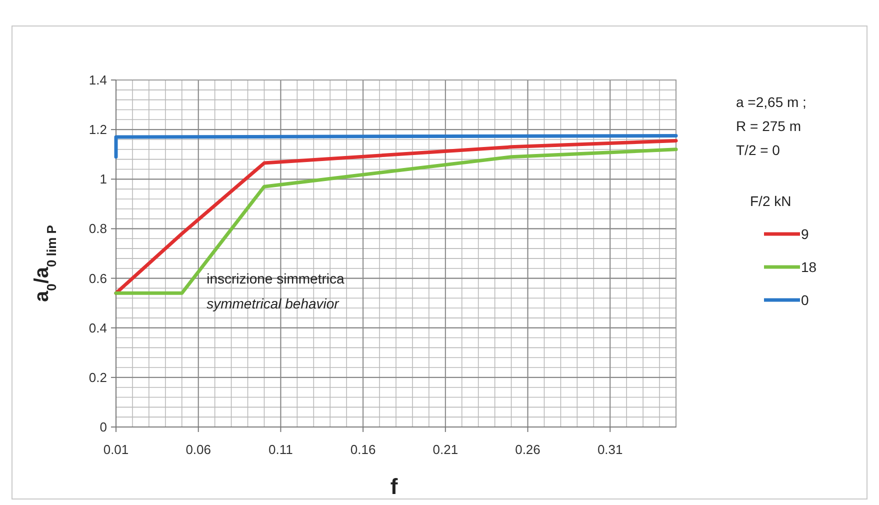 The height and width of the screenshot is (505, 879). Describe the element at coordinates (103, 179) in the screenshot. I see `y-tick-label: 1` at that location.